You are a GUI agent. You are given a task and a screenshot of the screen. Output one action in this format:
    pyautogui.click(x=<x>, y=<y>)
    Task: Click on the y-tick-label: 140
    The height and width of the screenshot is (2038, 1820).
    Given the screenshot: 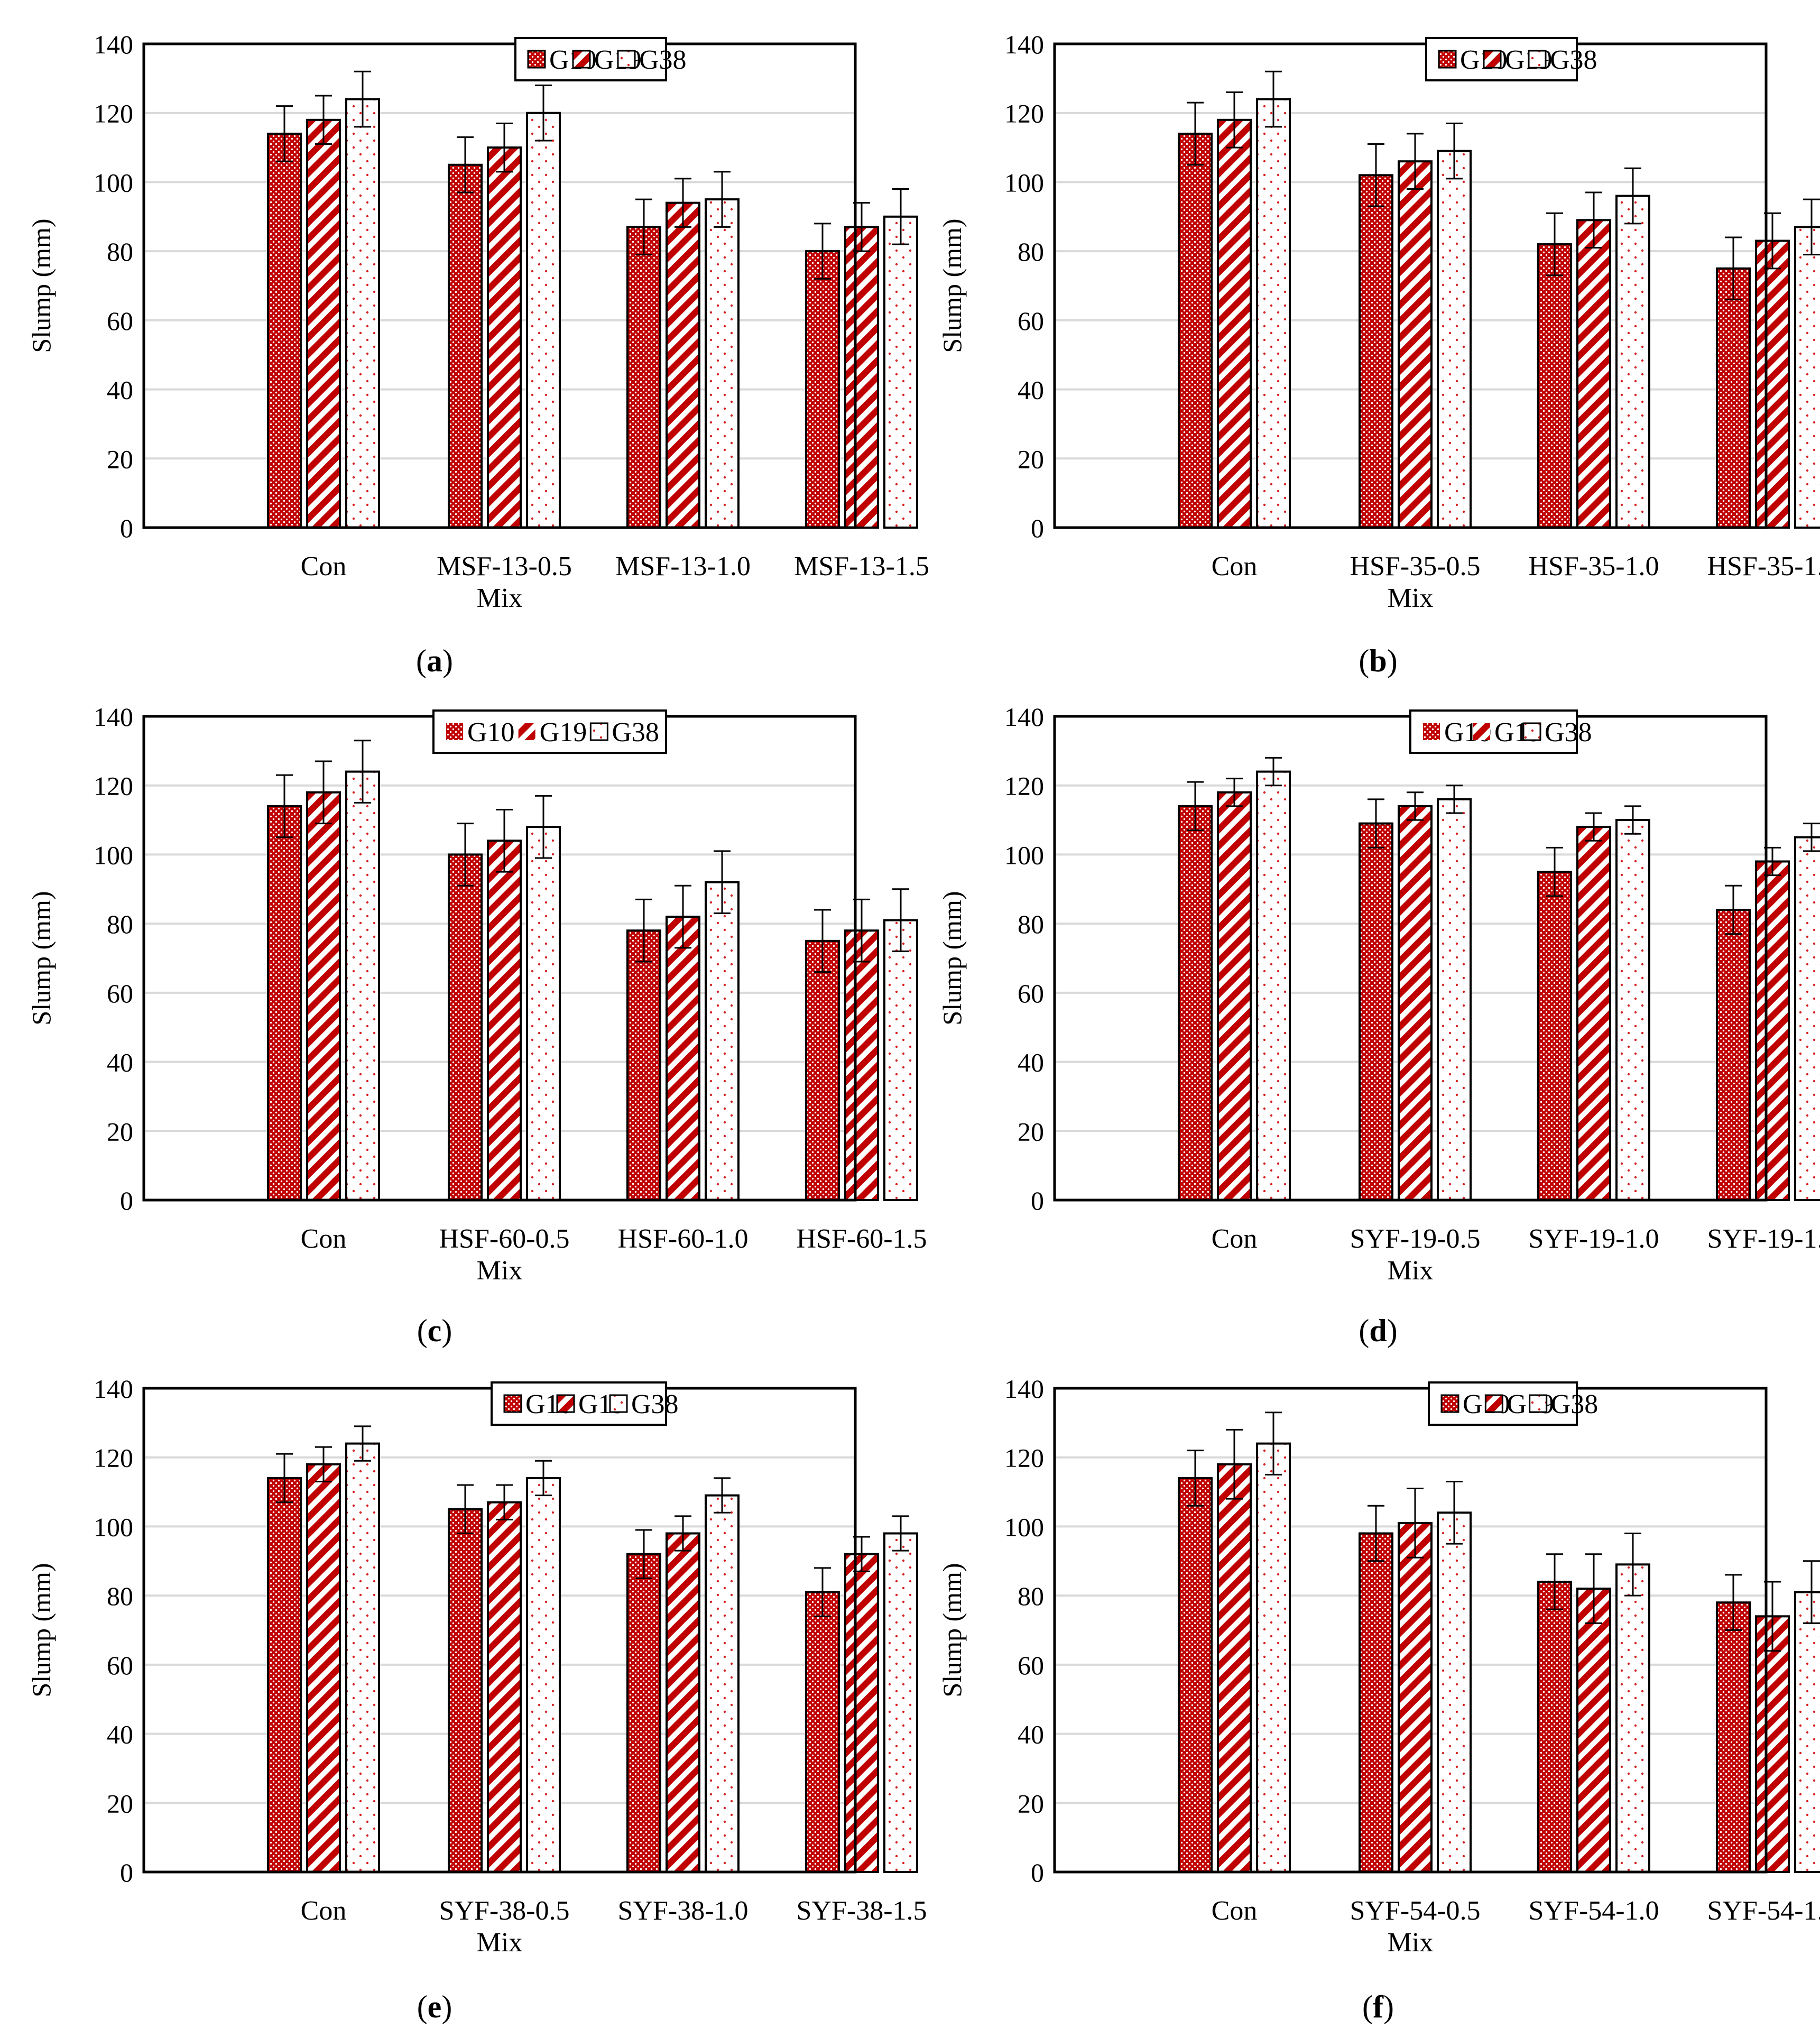 What is the action you would take?
    pyautogui.click(x=1024, y=45)
    